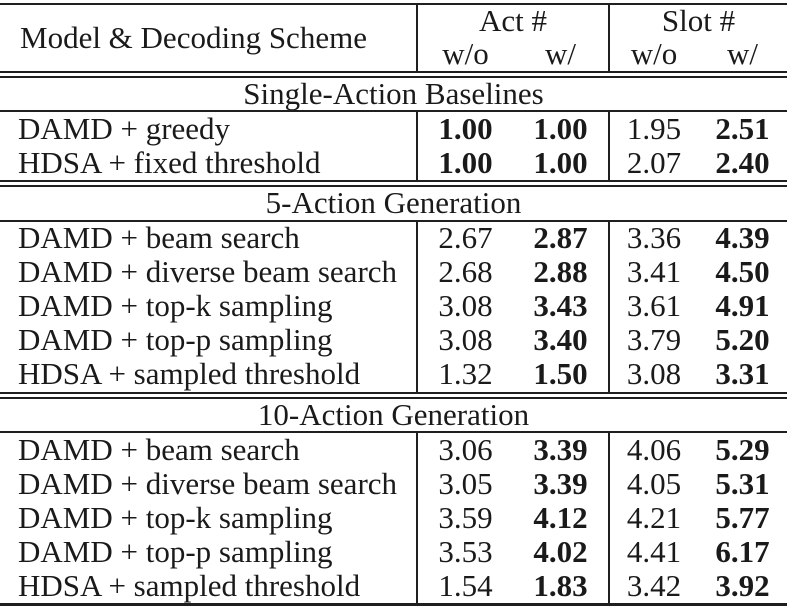  Describe the element at coordinates (653, 56) in the screenshot. I see `subheader-slot-without: w/o` at that location.